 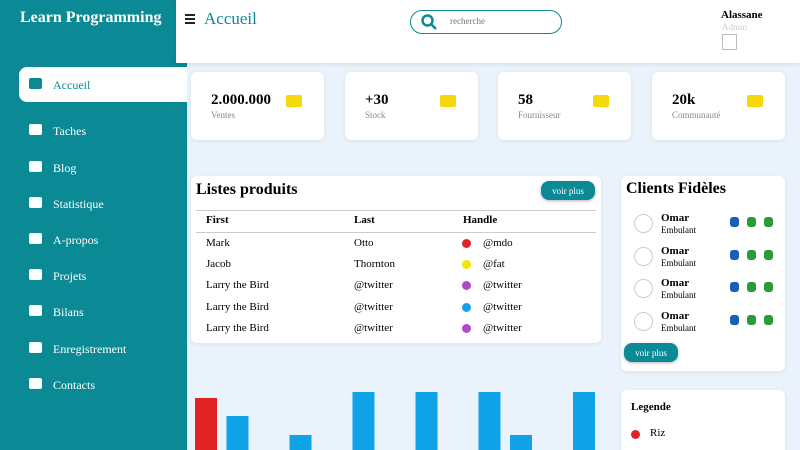 What do you see at coordinates (74, 385) in the screenshot?
I see `menu-item: Contacts` at bounding box center [74, 385].